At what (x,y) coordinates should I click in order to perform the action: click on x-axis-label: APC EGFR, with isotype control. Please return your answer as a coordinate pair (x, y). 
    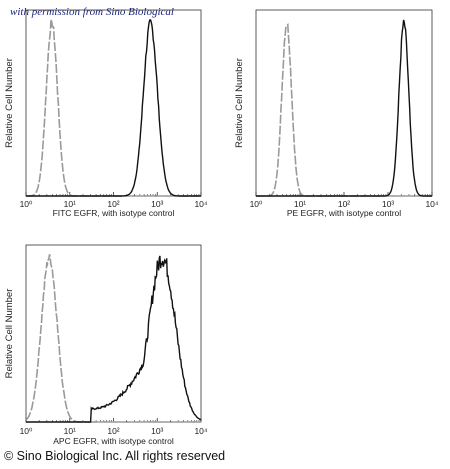
    Looking at the image, I should click on (113, 441).